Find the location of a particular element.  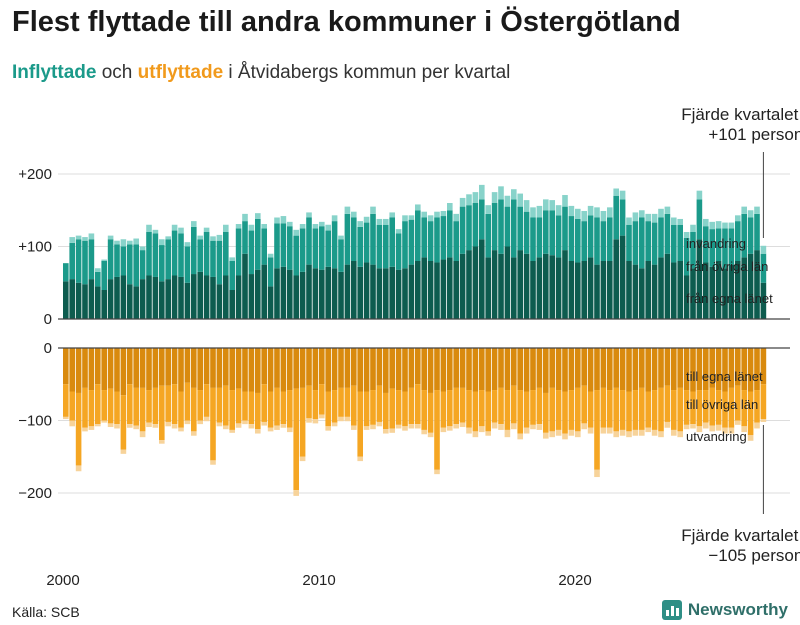

annotation-bottom-line1: Fjärde kvartalet 2022: is located at coordinates (740, 535).